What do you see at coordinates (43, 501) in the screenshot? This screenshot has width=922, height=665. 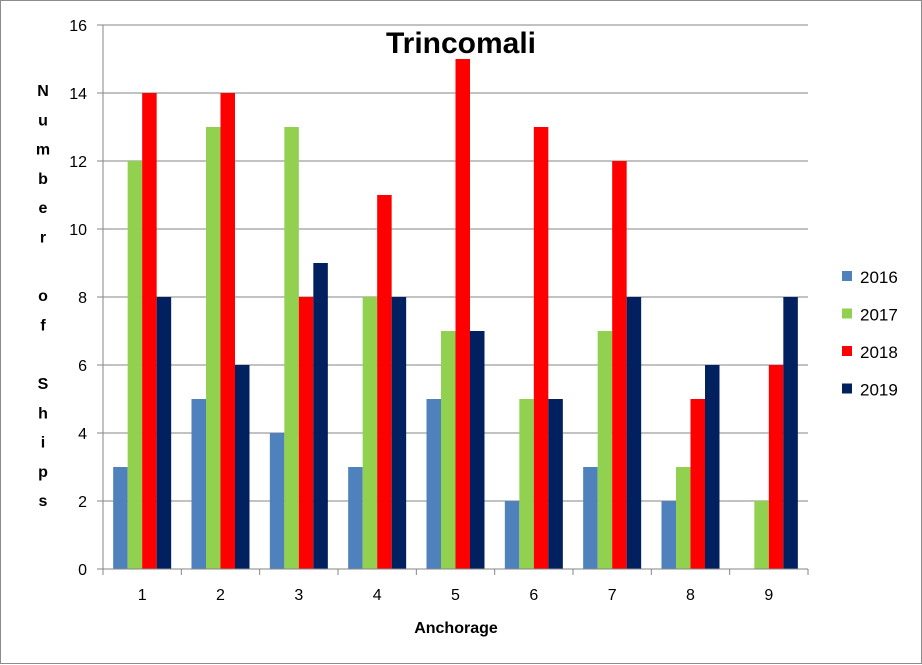 I see `y-axis-title-letter: s` at bounding box center [43, 501].